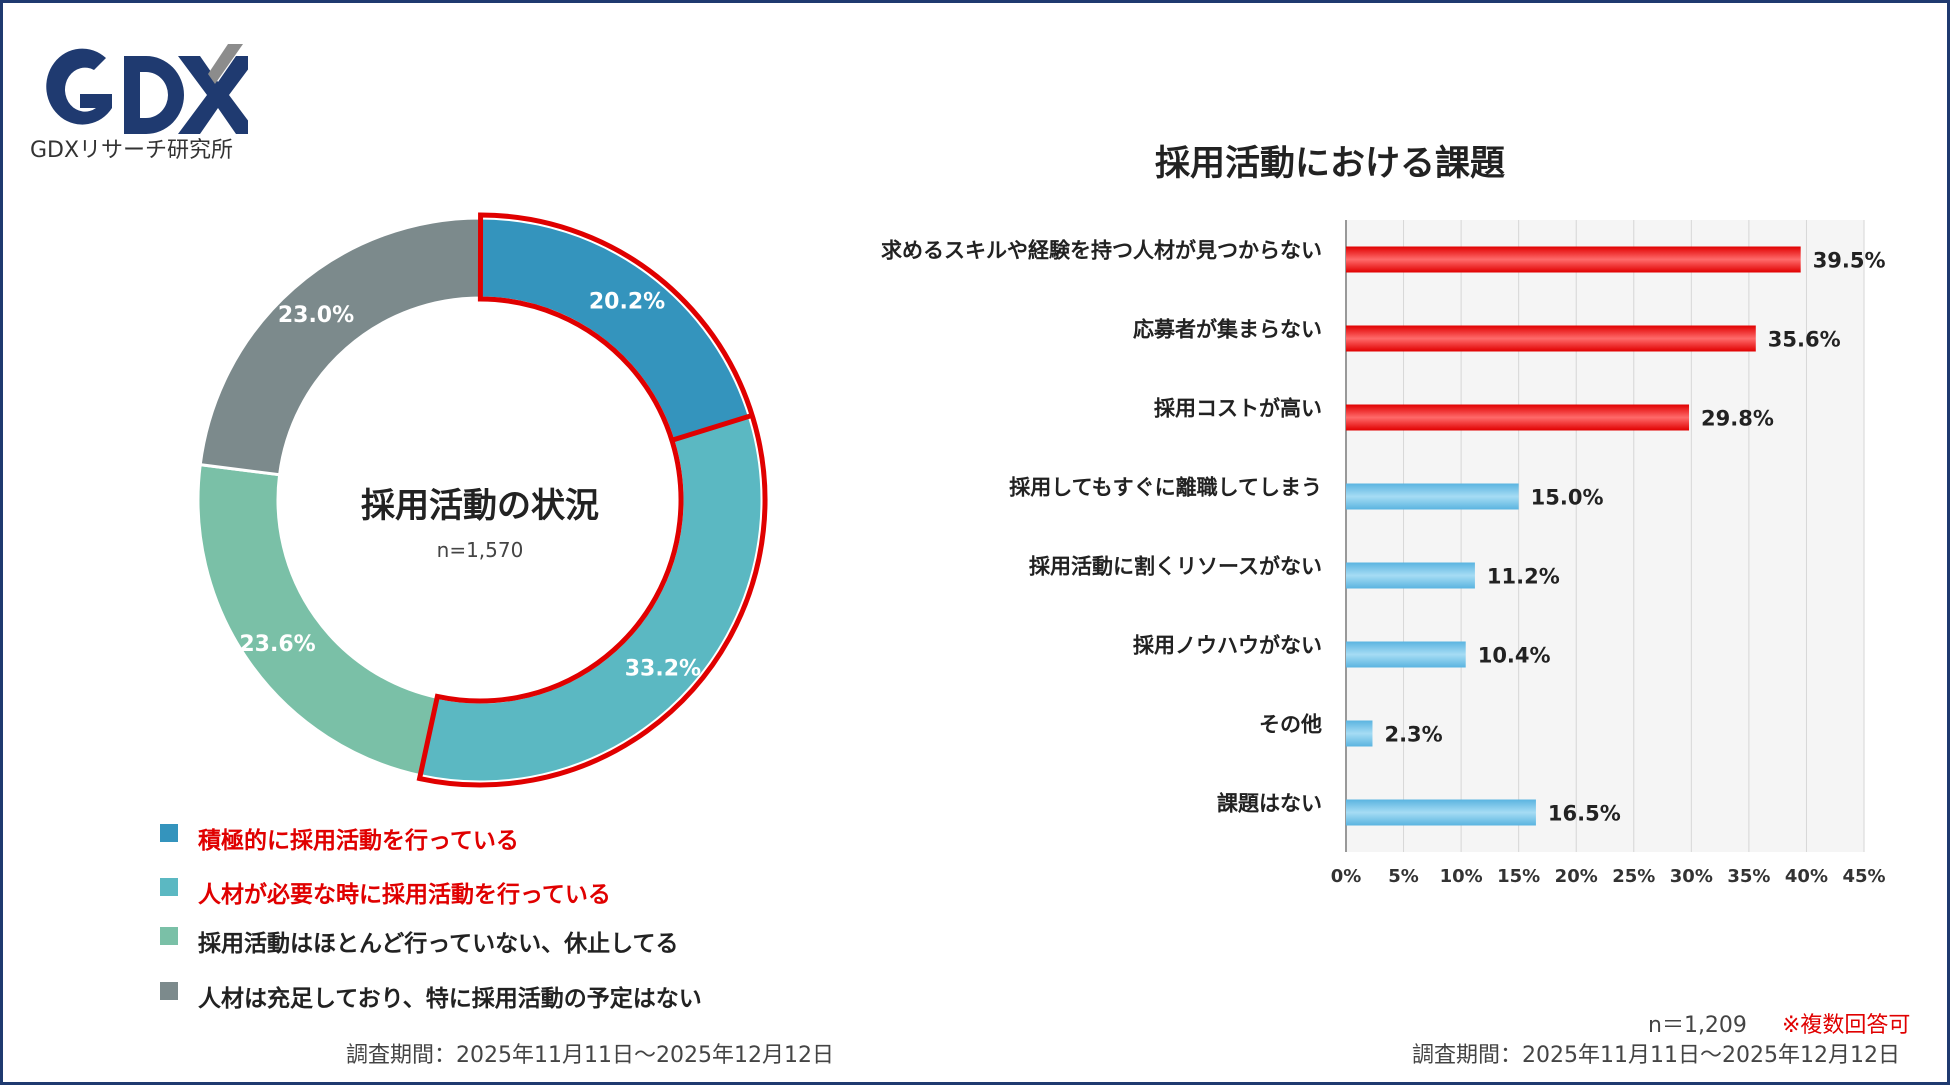 The width and height of the screenshot is (1950, 1085). I want to click on x-tick-label: 20%, so click(1576, 876).